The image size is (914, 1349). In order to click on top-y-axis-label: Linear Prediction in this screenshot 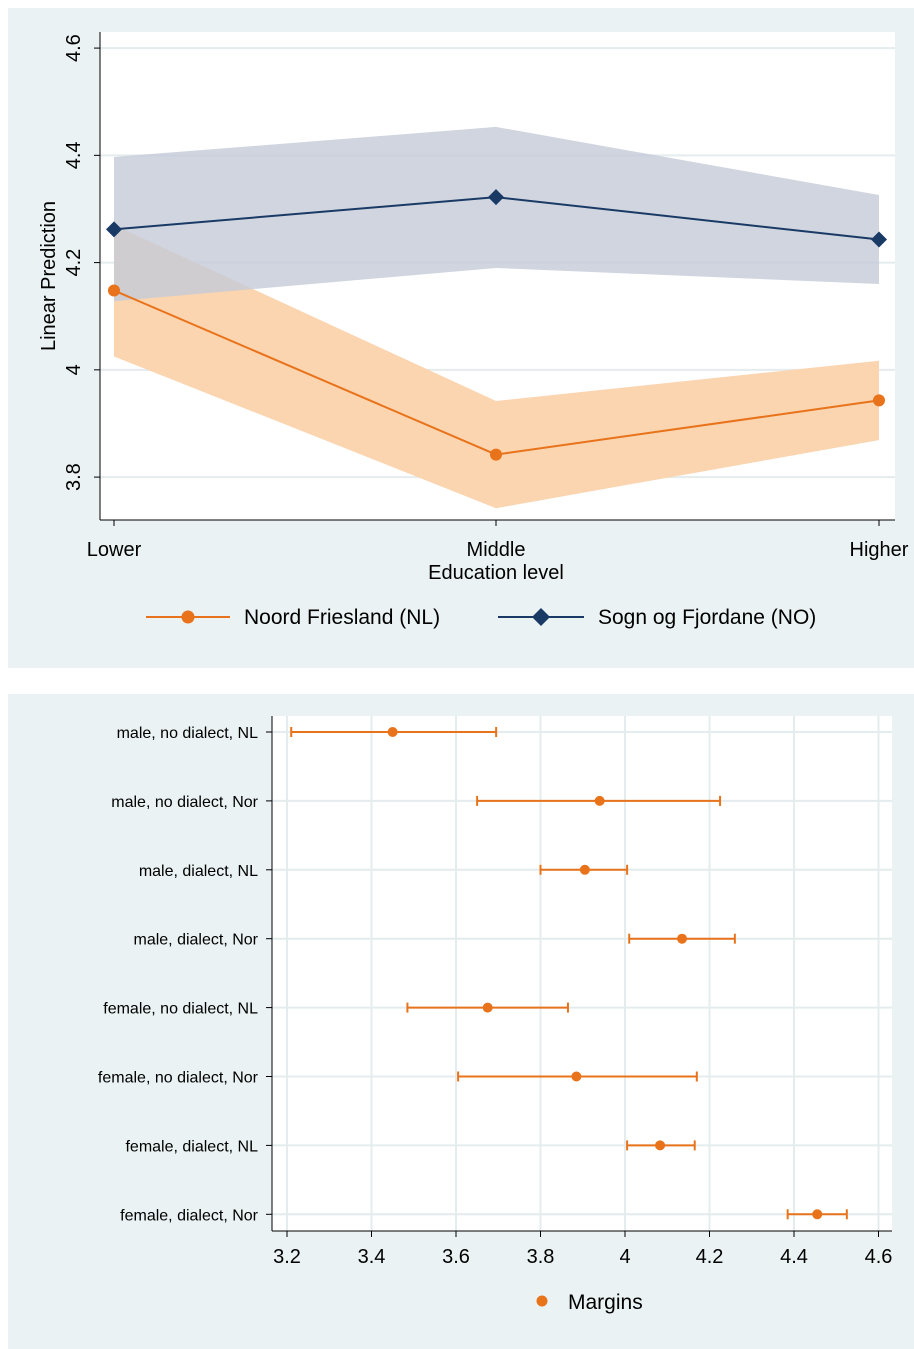, I will do `click(49, 276)`.